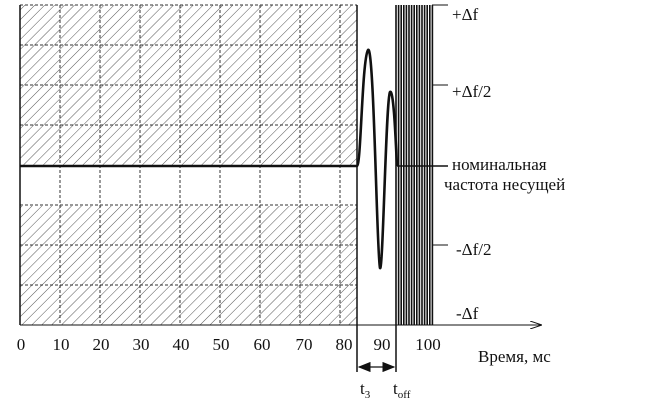 Image resolution: width=666 pixels, height=414 pixels. What do you see at coordinates (181, 344) in the screenshot?
I see `x-tick-40: 40` at bounding box center [181, 344].